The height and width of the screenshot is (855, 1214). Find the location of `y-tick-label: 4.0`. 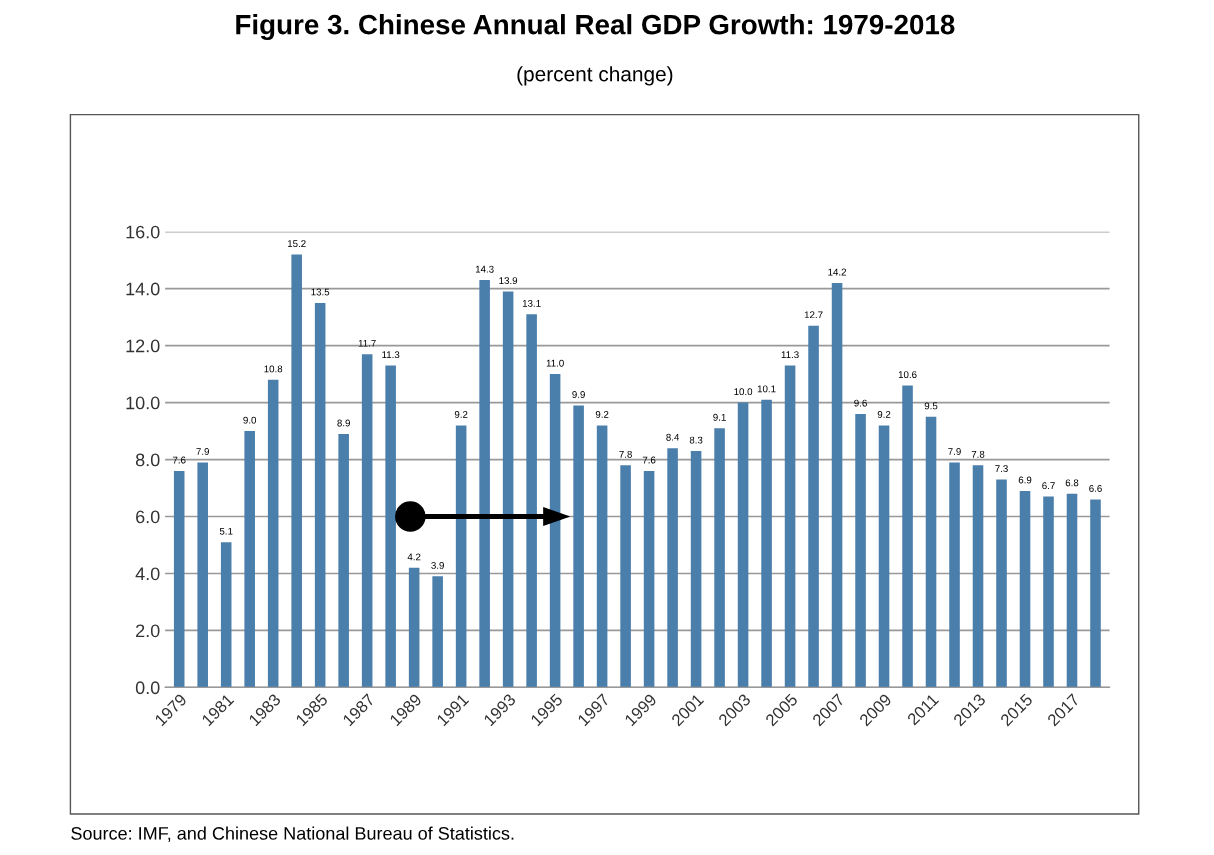

y-tick-label: 4.0 is located at coordinates (147, 574).